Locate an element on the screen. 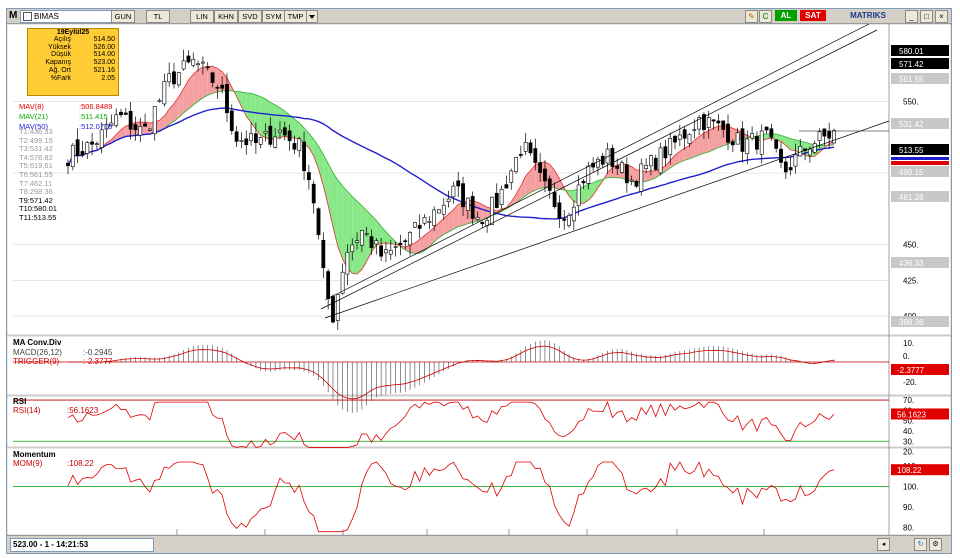 This screenshot has width=960, height=558. info-key: Açılış is located at coordinates (62, 39).